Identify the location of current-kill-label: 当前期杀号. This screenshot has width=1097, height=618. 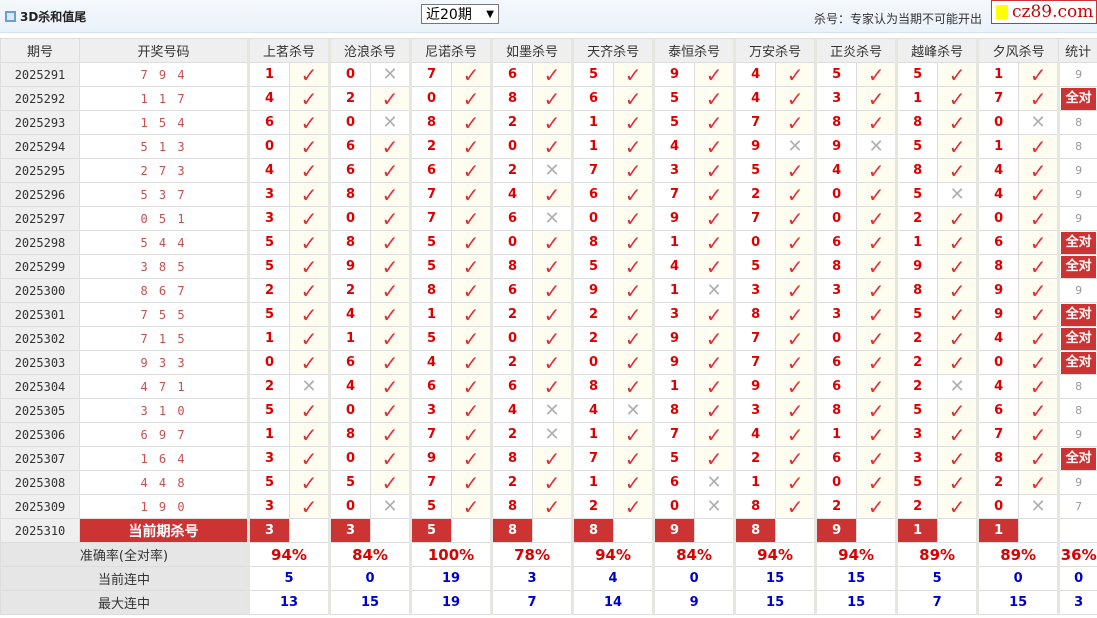
(164, 530).